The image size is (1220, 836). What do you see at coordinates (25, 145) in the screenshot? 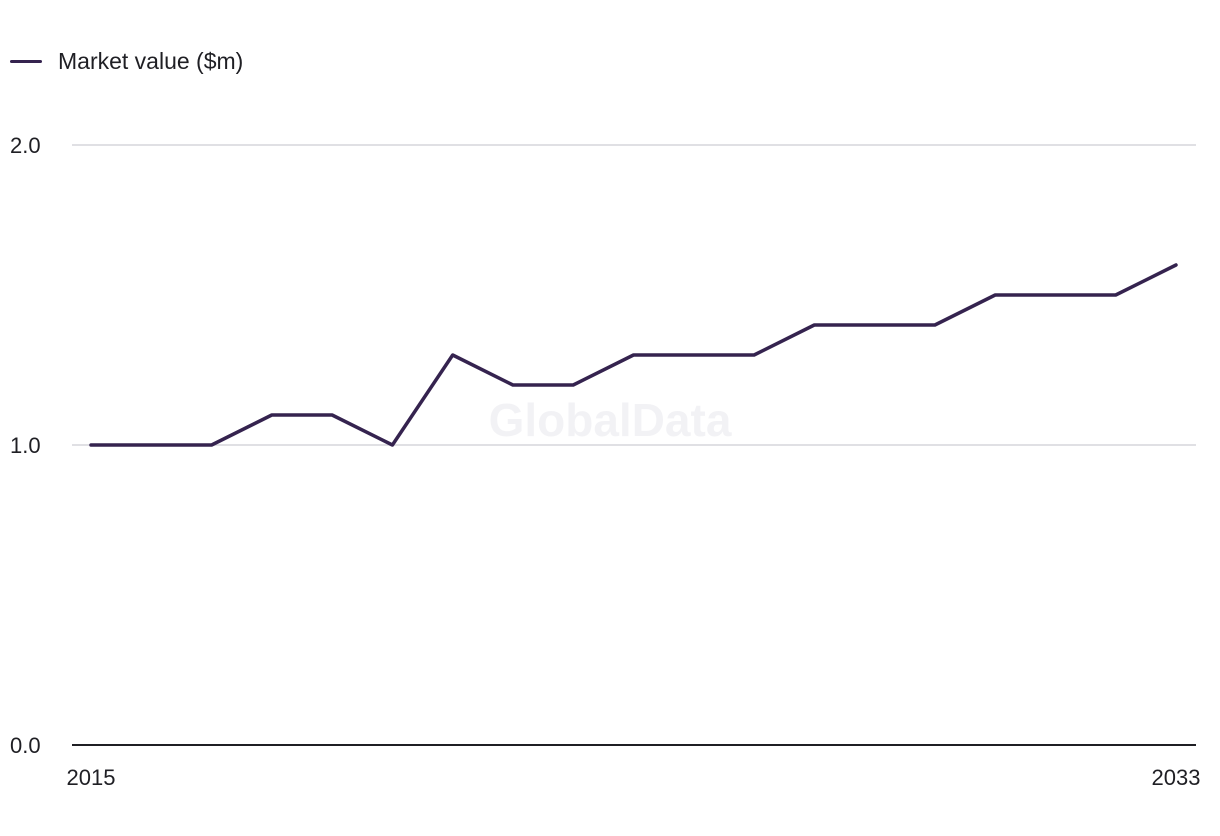
I see `y-tick-label: 2.0` at bounding box center [25, 145].